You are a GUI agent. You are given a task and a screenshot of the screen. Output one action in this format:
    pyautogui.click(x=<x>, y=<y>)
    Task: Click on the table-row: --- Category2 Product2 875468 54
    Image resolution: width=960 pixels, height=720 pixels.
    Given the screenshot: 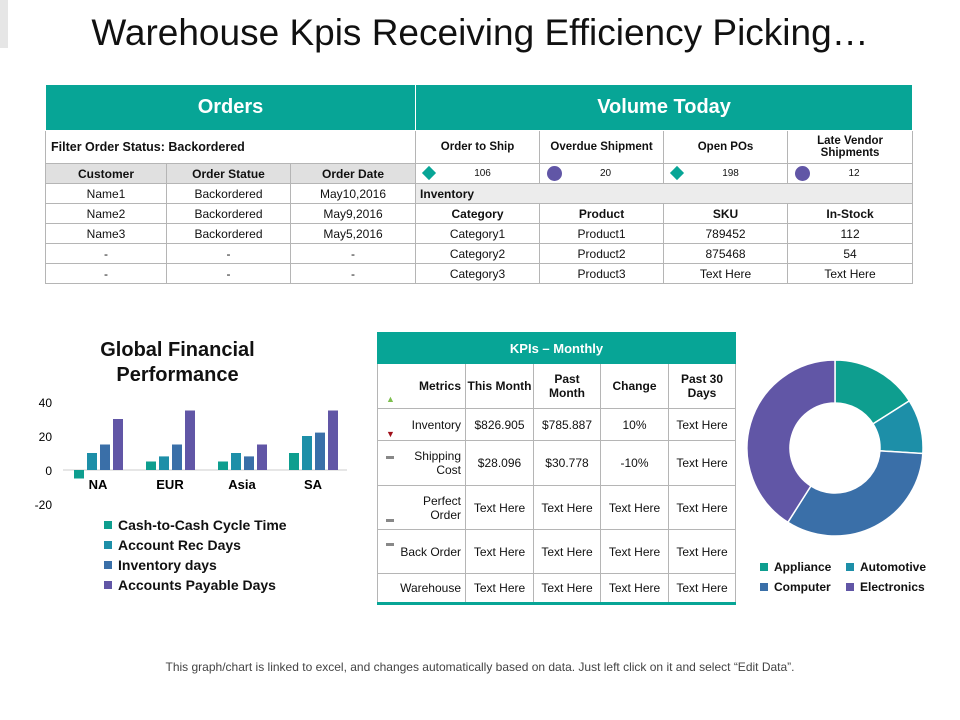 What is the action you would take?
    pyautogui.click(x=479, y=253)
    